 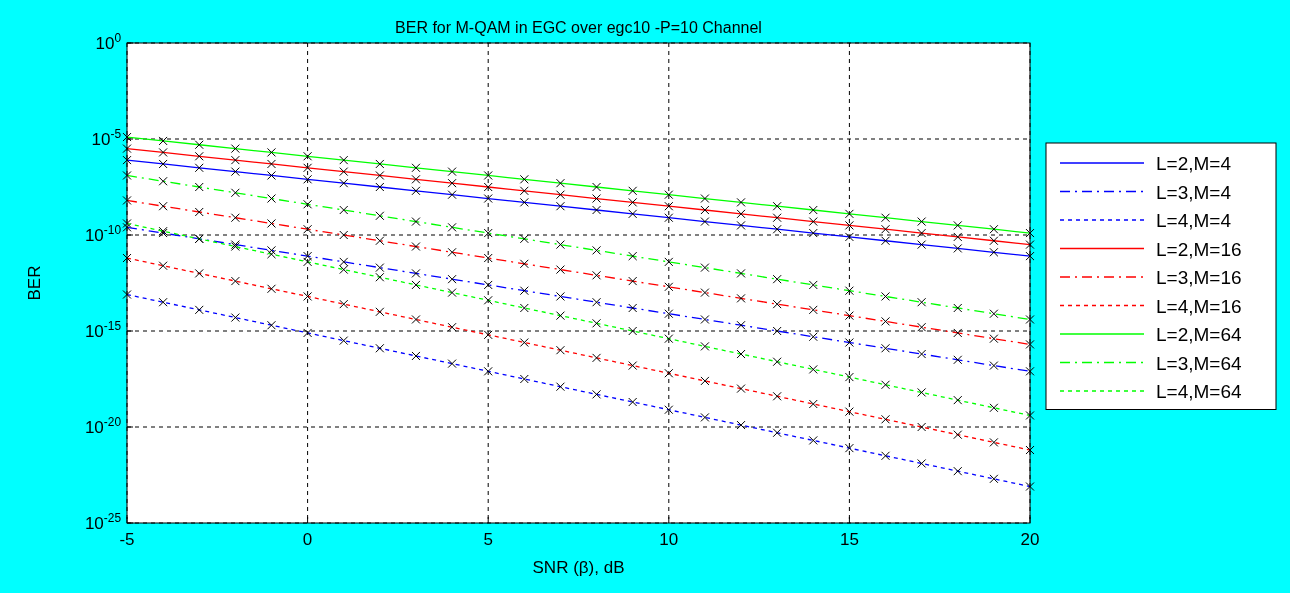 What do you see at coordinates (1199, 334) in the screenshot?
I see `legend-label: L=2,M=64` at bounding box center [1199, 334].